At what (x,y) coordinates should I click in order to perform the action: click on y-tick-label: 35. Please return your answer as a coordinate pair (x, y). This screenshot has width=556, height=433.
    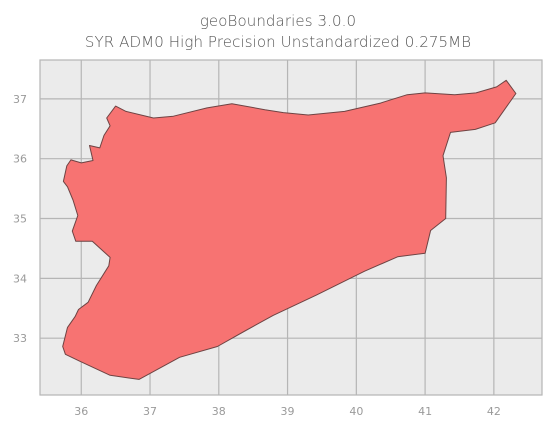
    Looking at the image, I should click on (20, 219).